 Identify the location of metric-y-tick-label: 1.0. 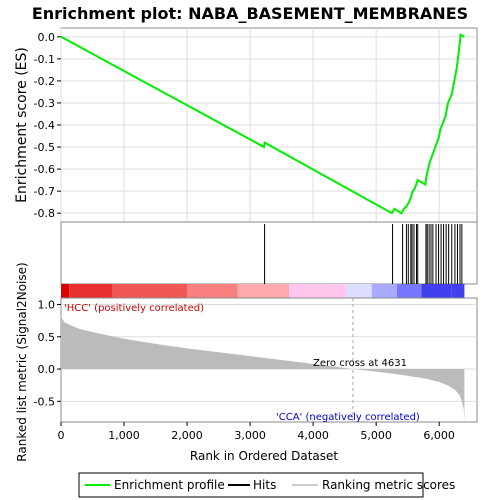
(47, 304).